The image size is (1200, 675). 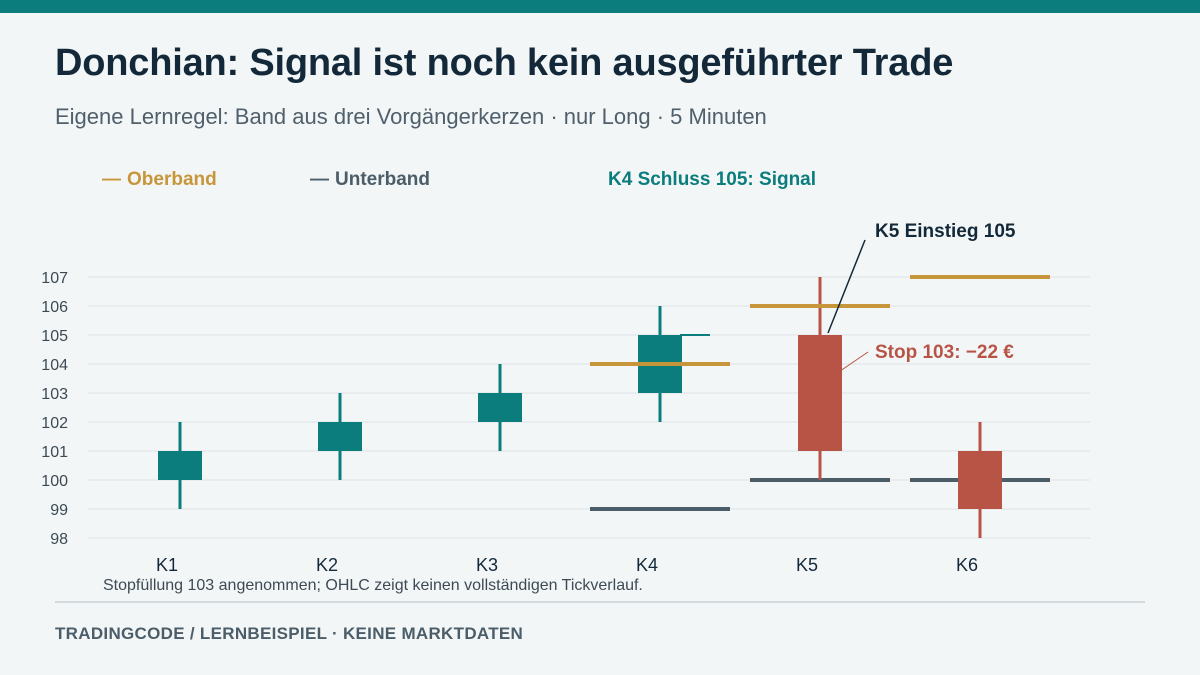 I want to click on y-tick-label-105: 105, so click(x=54, y=336).